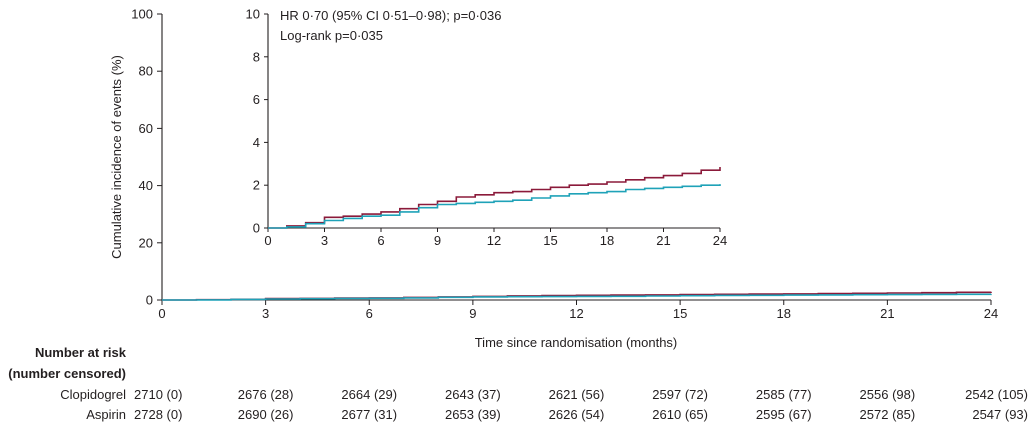 The image size is (1036, 436). Describe the element at coordinates (1000, 414) in the screenshot. I see `risk-value: 2547 (93)` at that location.